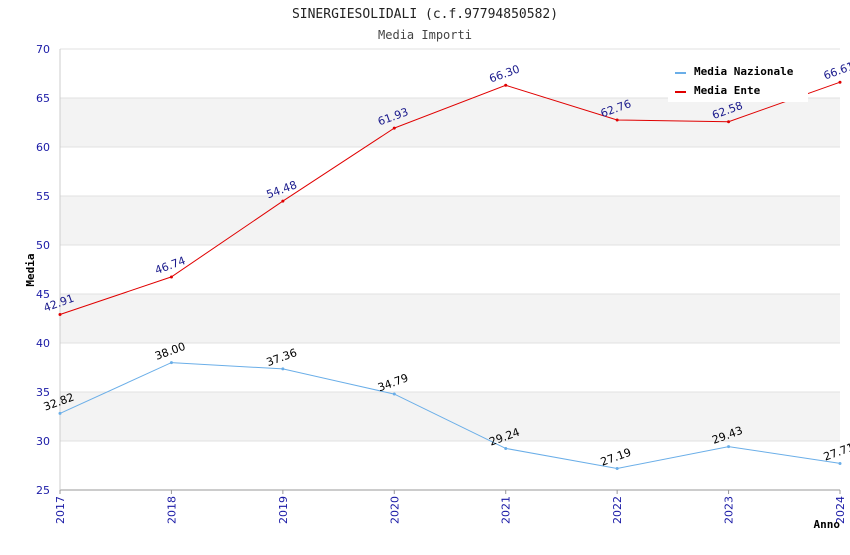 This screenshot has width=850, height=555. I want to click on y-tick-label: 65, so click(43, 98).